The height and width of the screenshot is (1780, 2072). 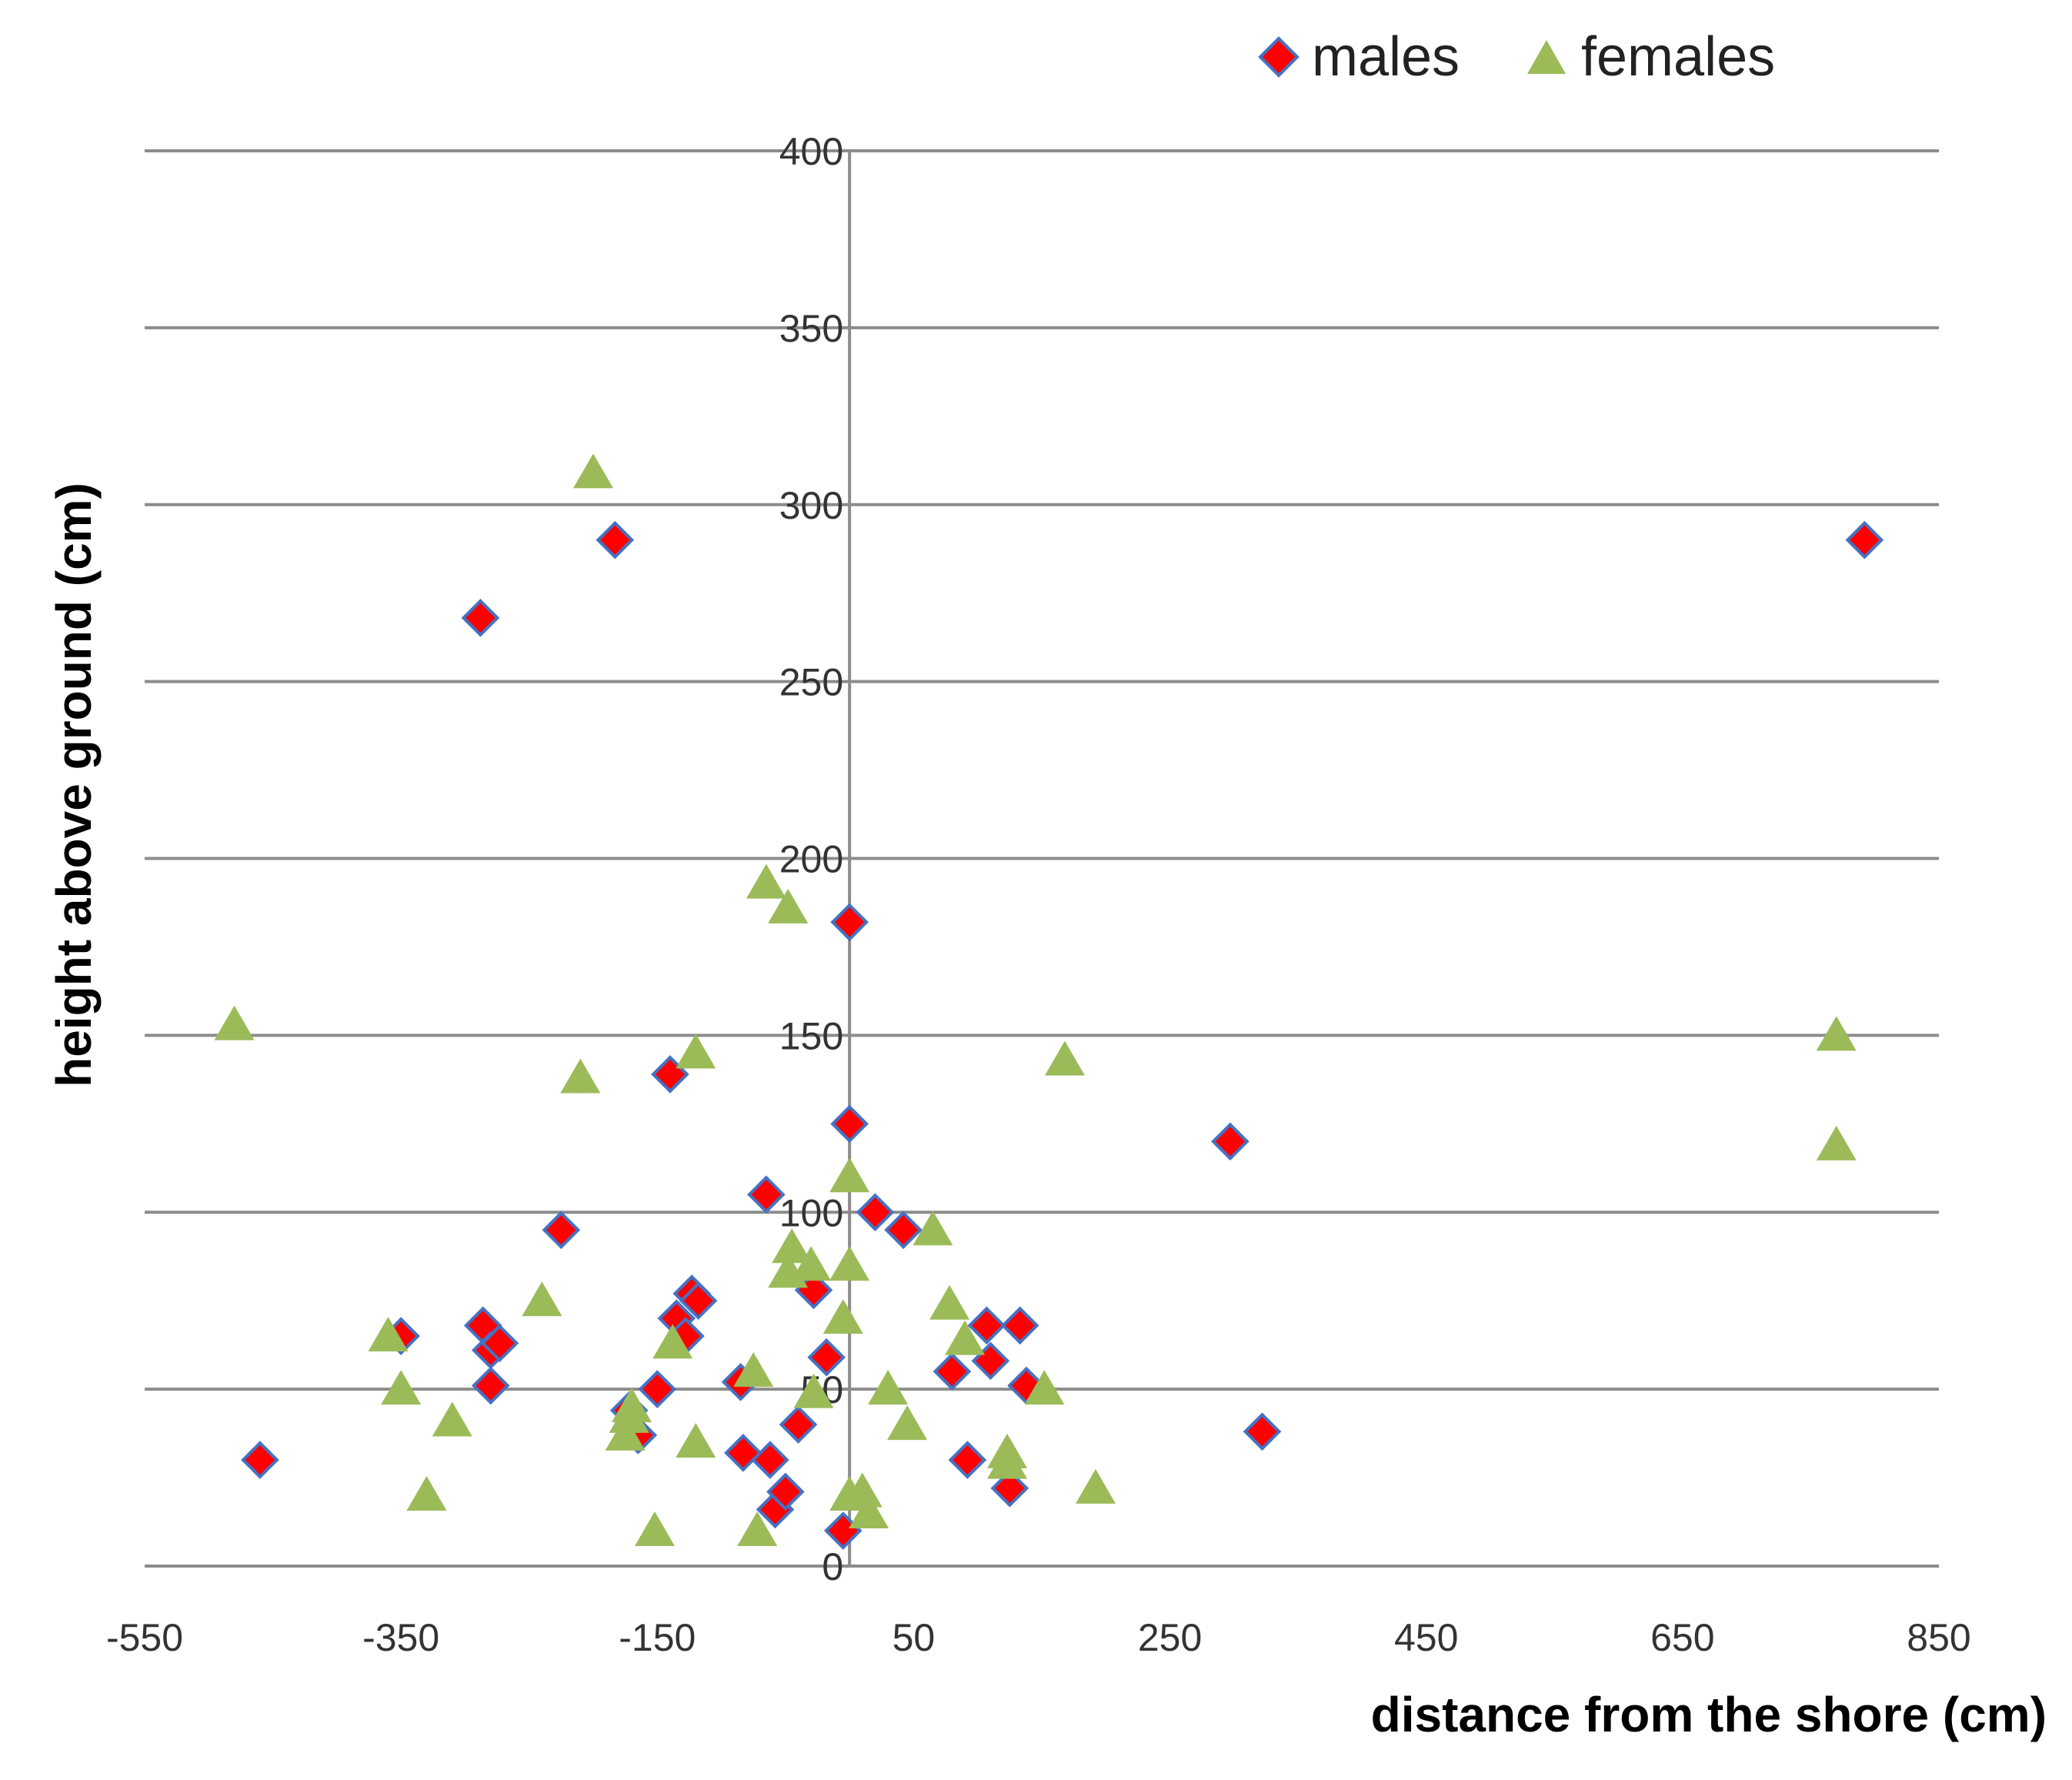 What do you see at coordinates (811, 1036) in the screenshot?
I see `y-tick-label: 150` at bounding box center [811, 1036].